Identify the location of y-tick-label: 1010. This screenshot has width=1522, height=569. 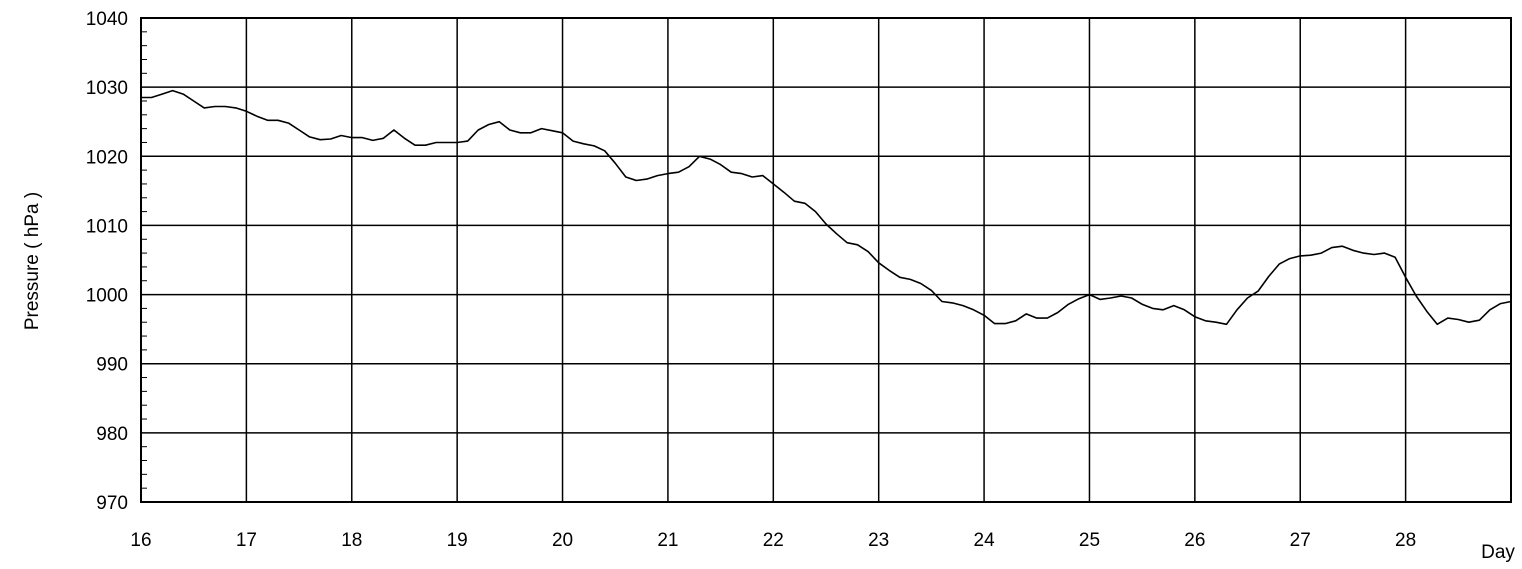
(107, 226).